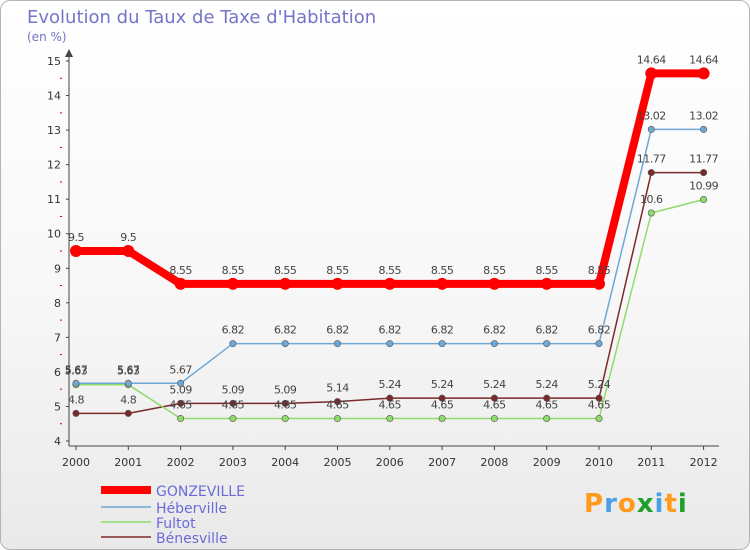 Image resolution: width=750 pixels, height=550 pixels. What do you see at coordinates (645, 504) in the screenshot?
I see `logo-letter: x` at bounding box center [645, 504].